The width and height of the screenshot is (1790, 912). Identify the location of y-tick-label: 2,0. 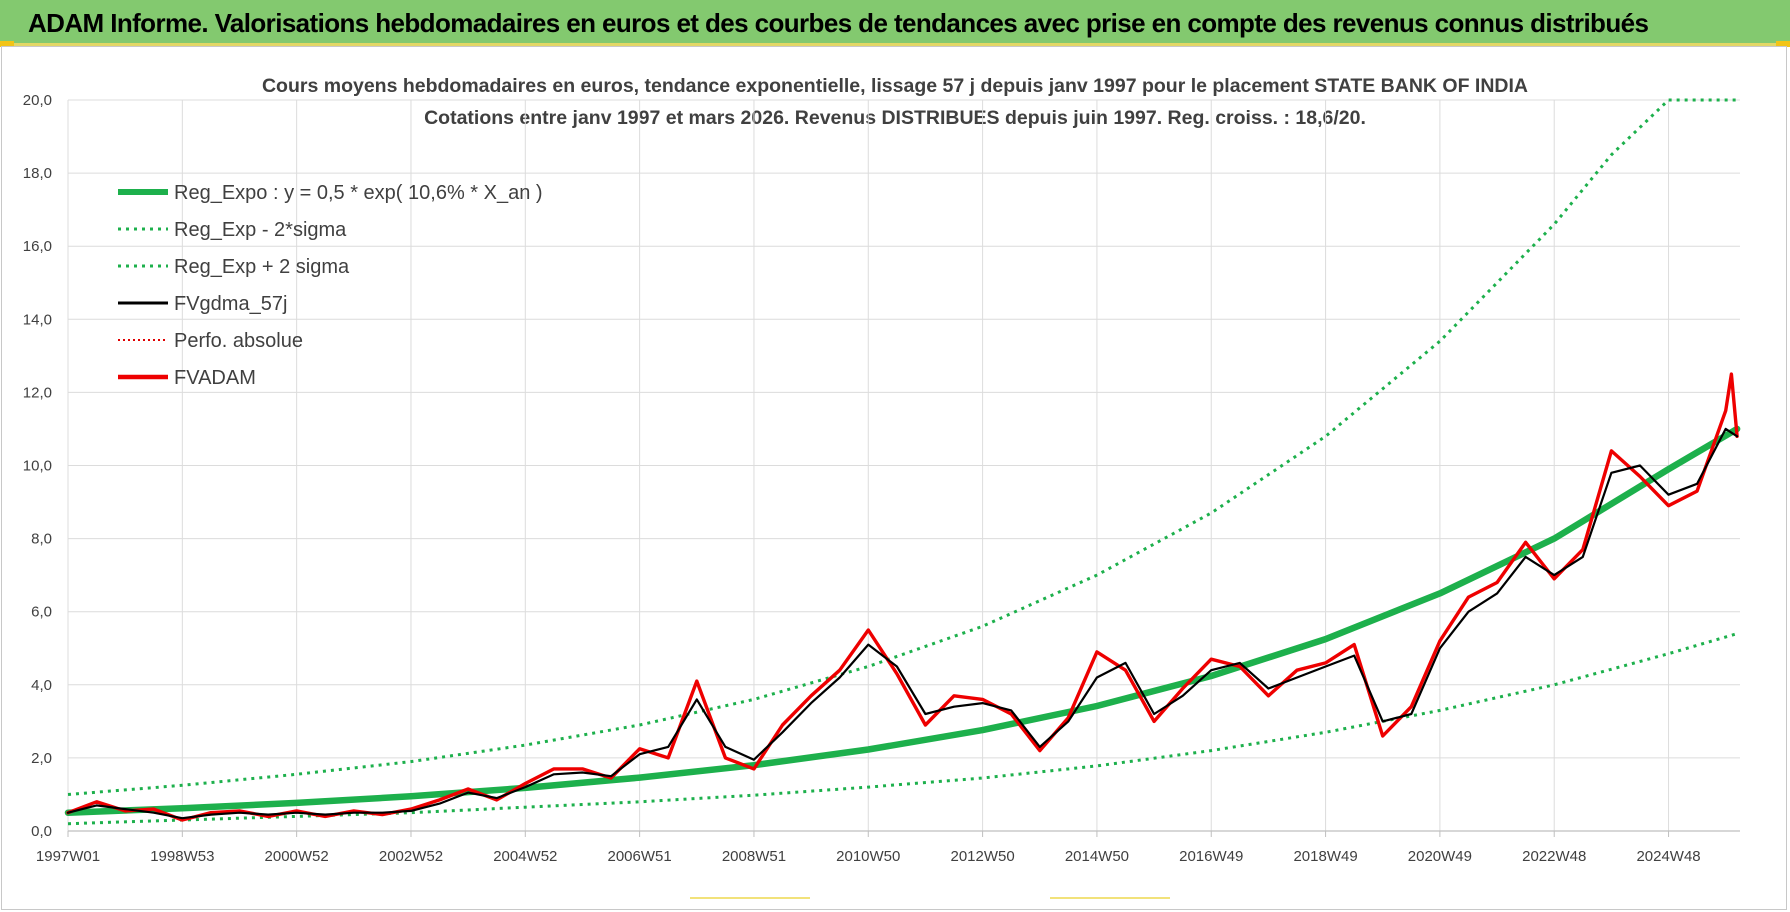
(41, 758).